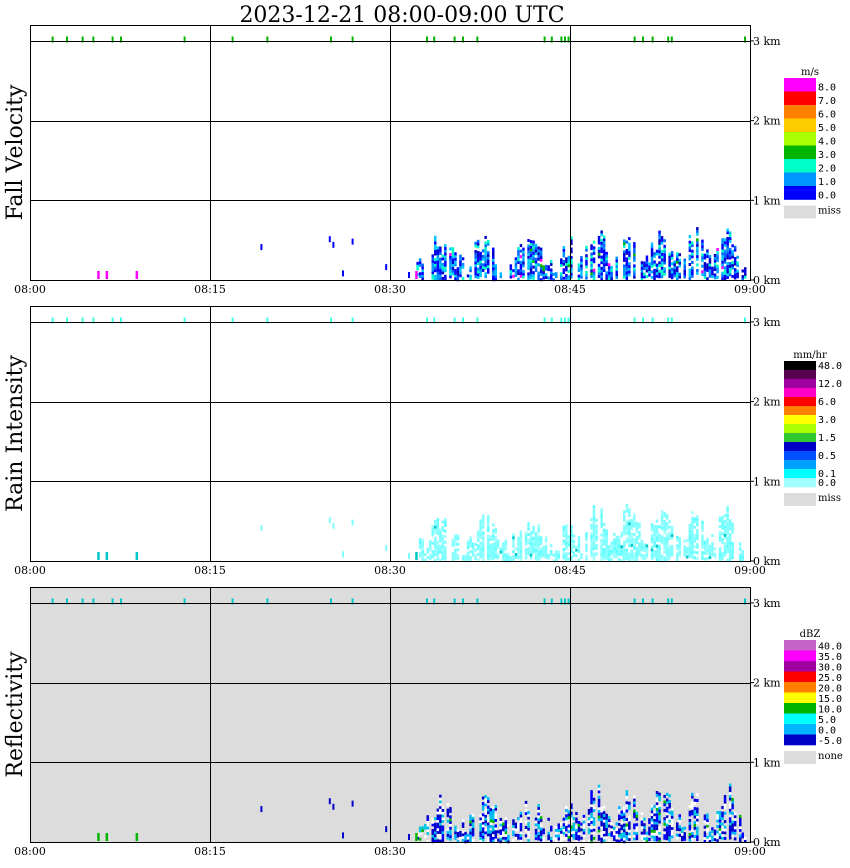  I want to click on reflectivity-xtick-label: 08:15, so click(210, 851).